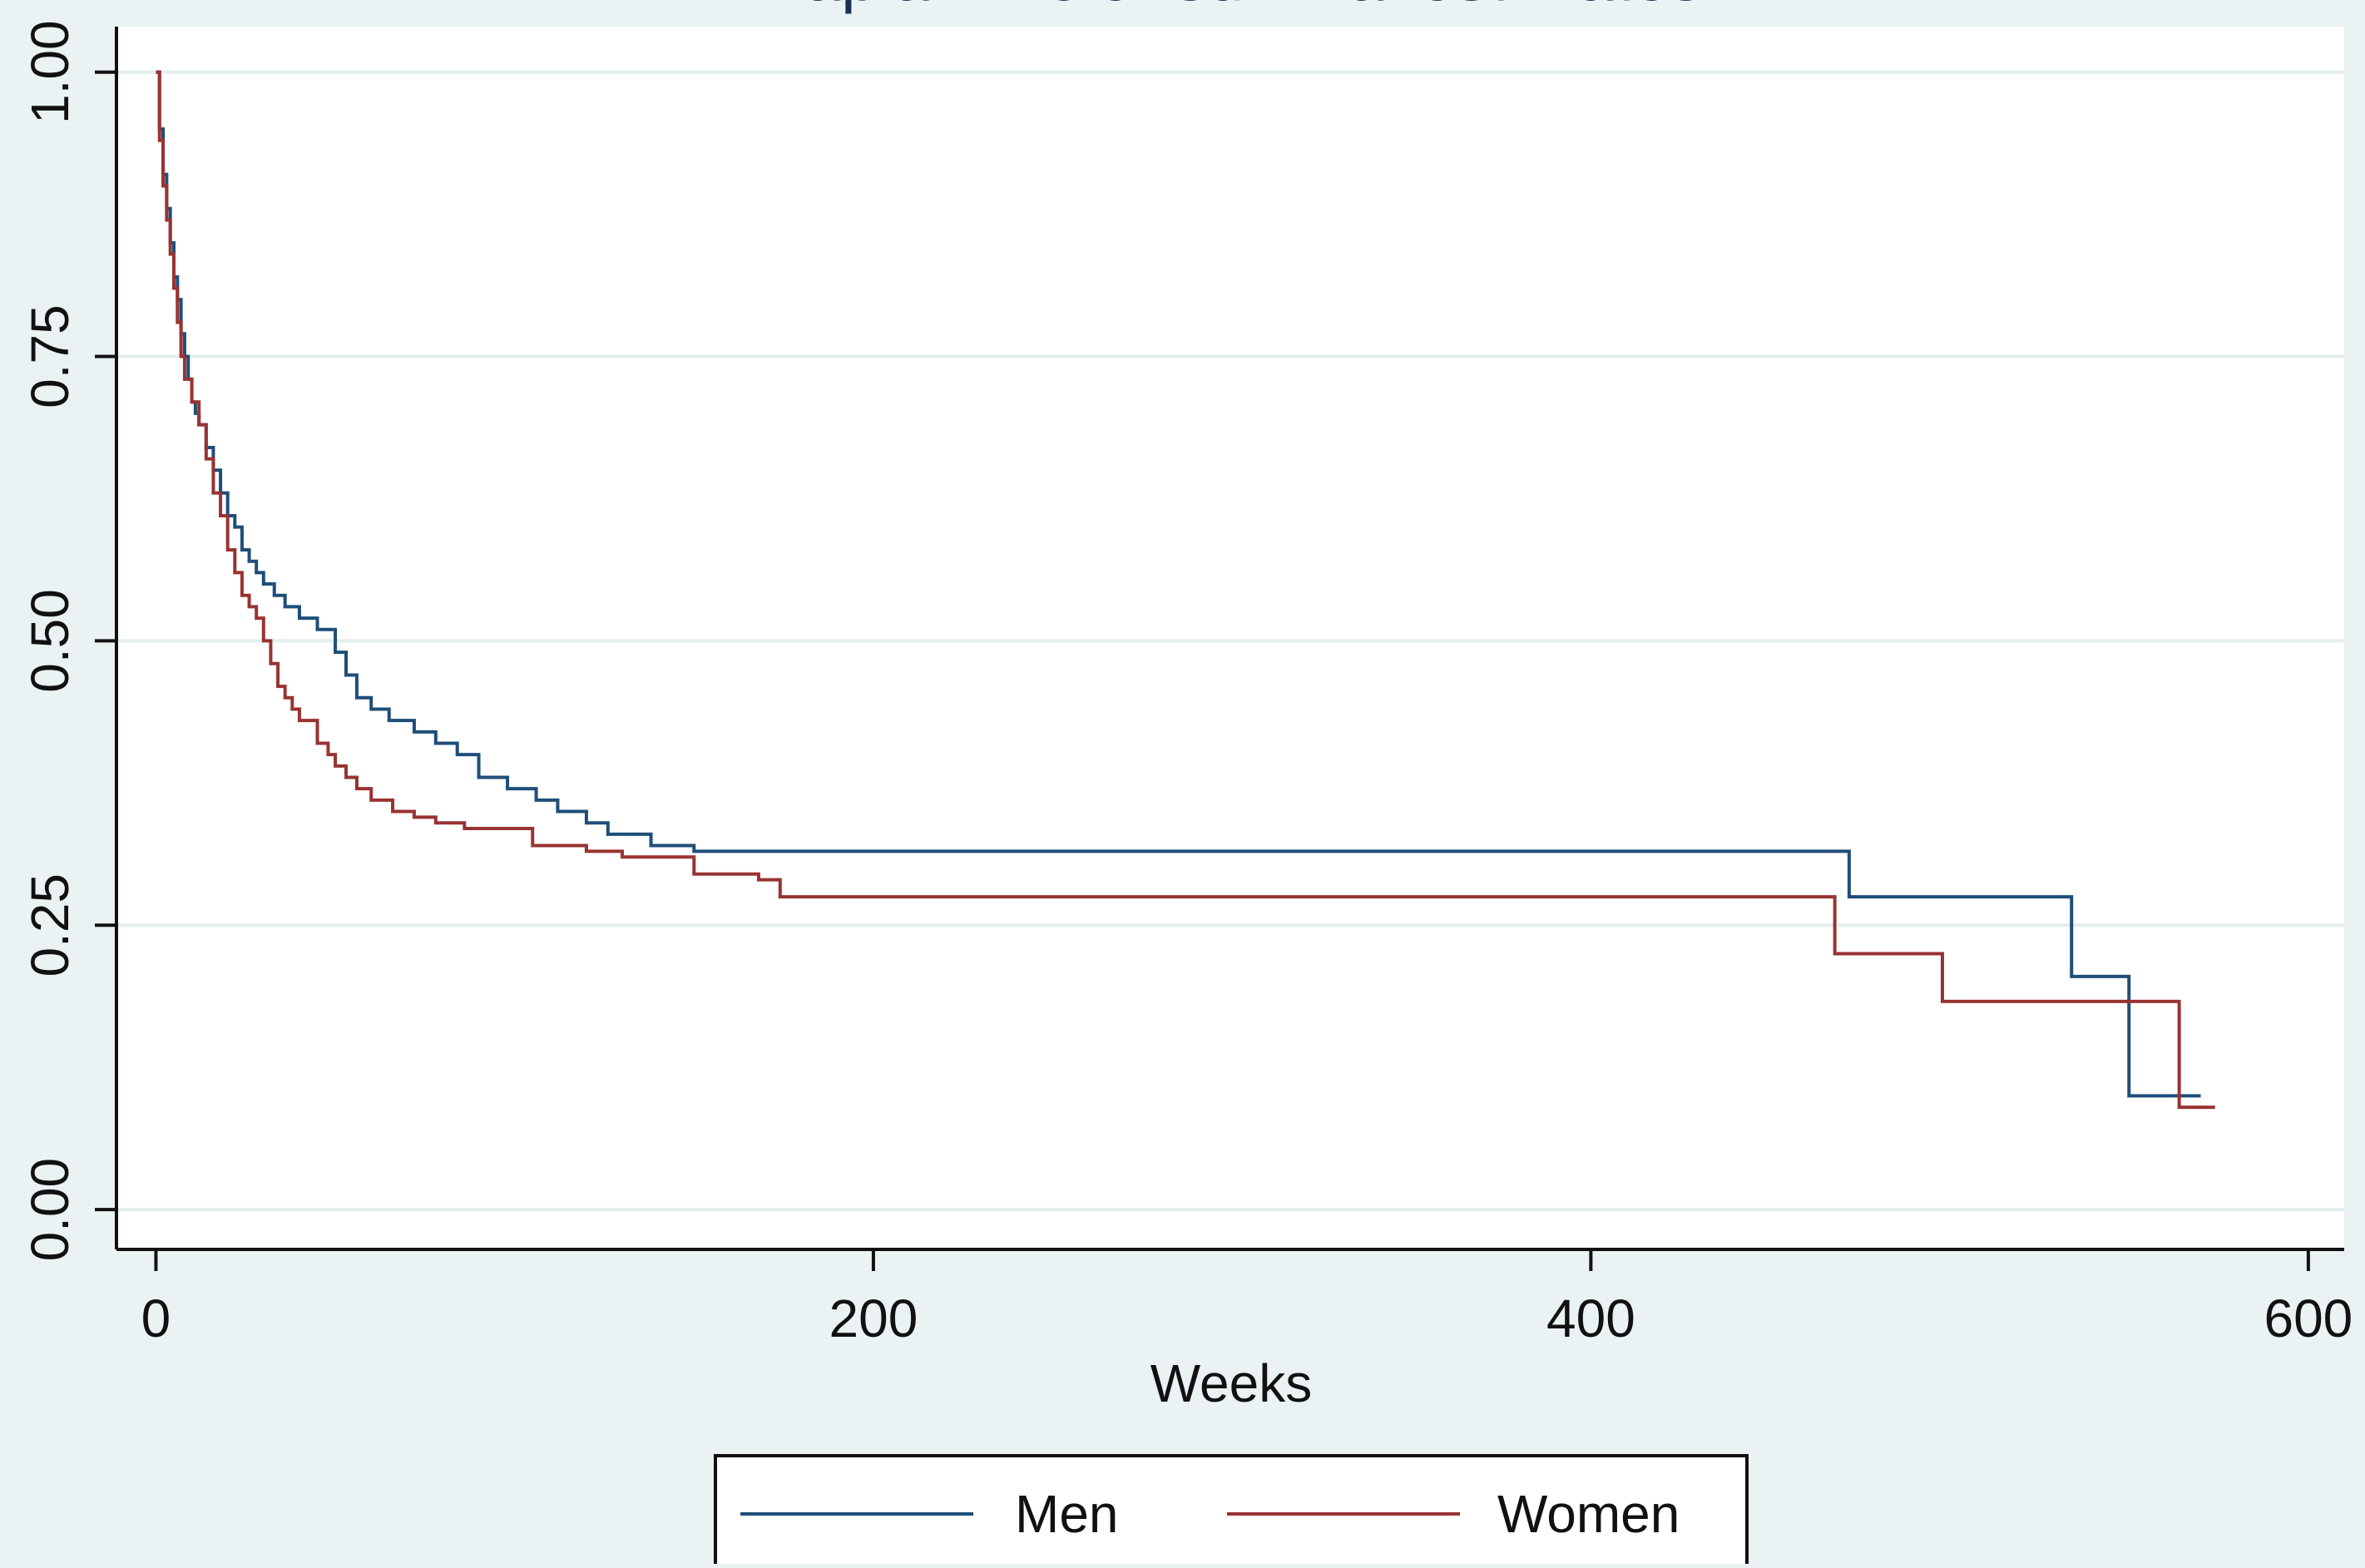  I want to click on x-tick-label: 600, so click(2308, 1318).